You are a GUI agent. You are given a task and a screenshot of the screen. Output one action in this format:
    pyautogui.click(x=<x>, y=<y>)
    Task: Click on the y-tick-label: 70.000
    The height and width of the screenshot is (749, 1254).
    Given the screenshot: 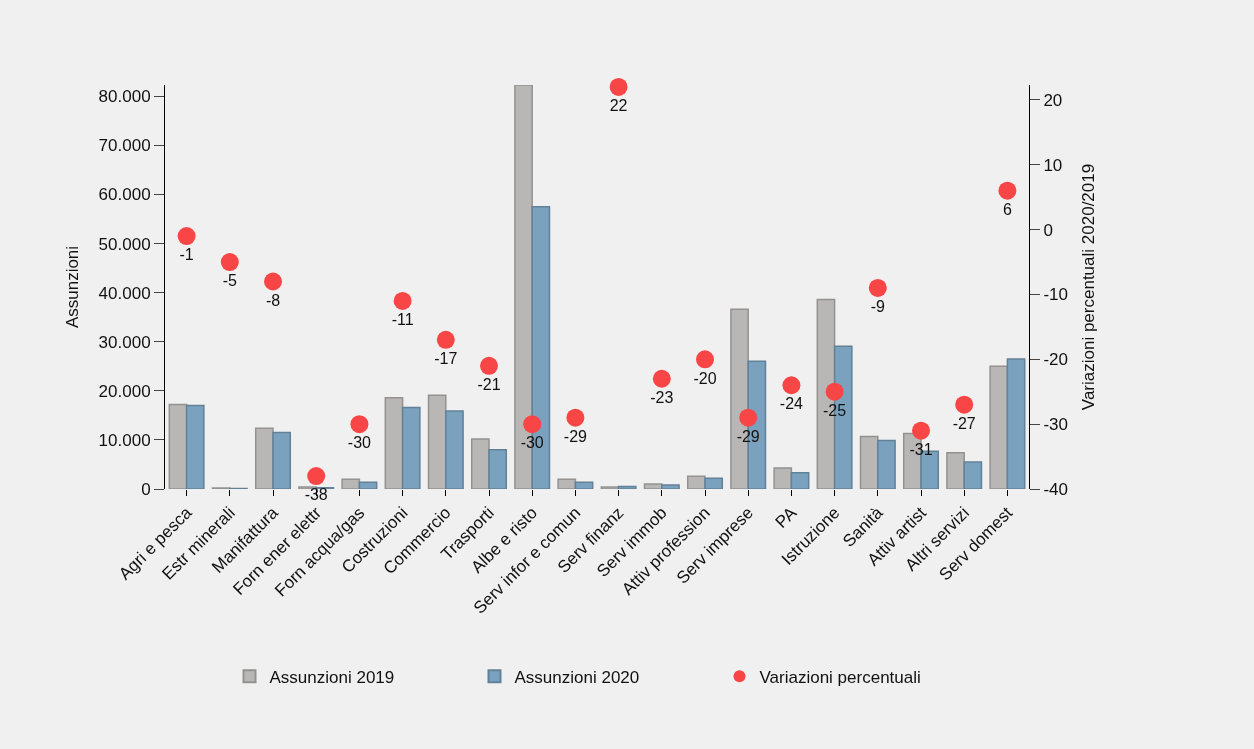 What is the action you would take?
    pyautogui.click(x=124, y=146)
    